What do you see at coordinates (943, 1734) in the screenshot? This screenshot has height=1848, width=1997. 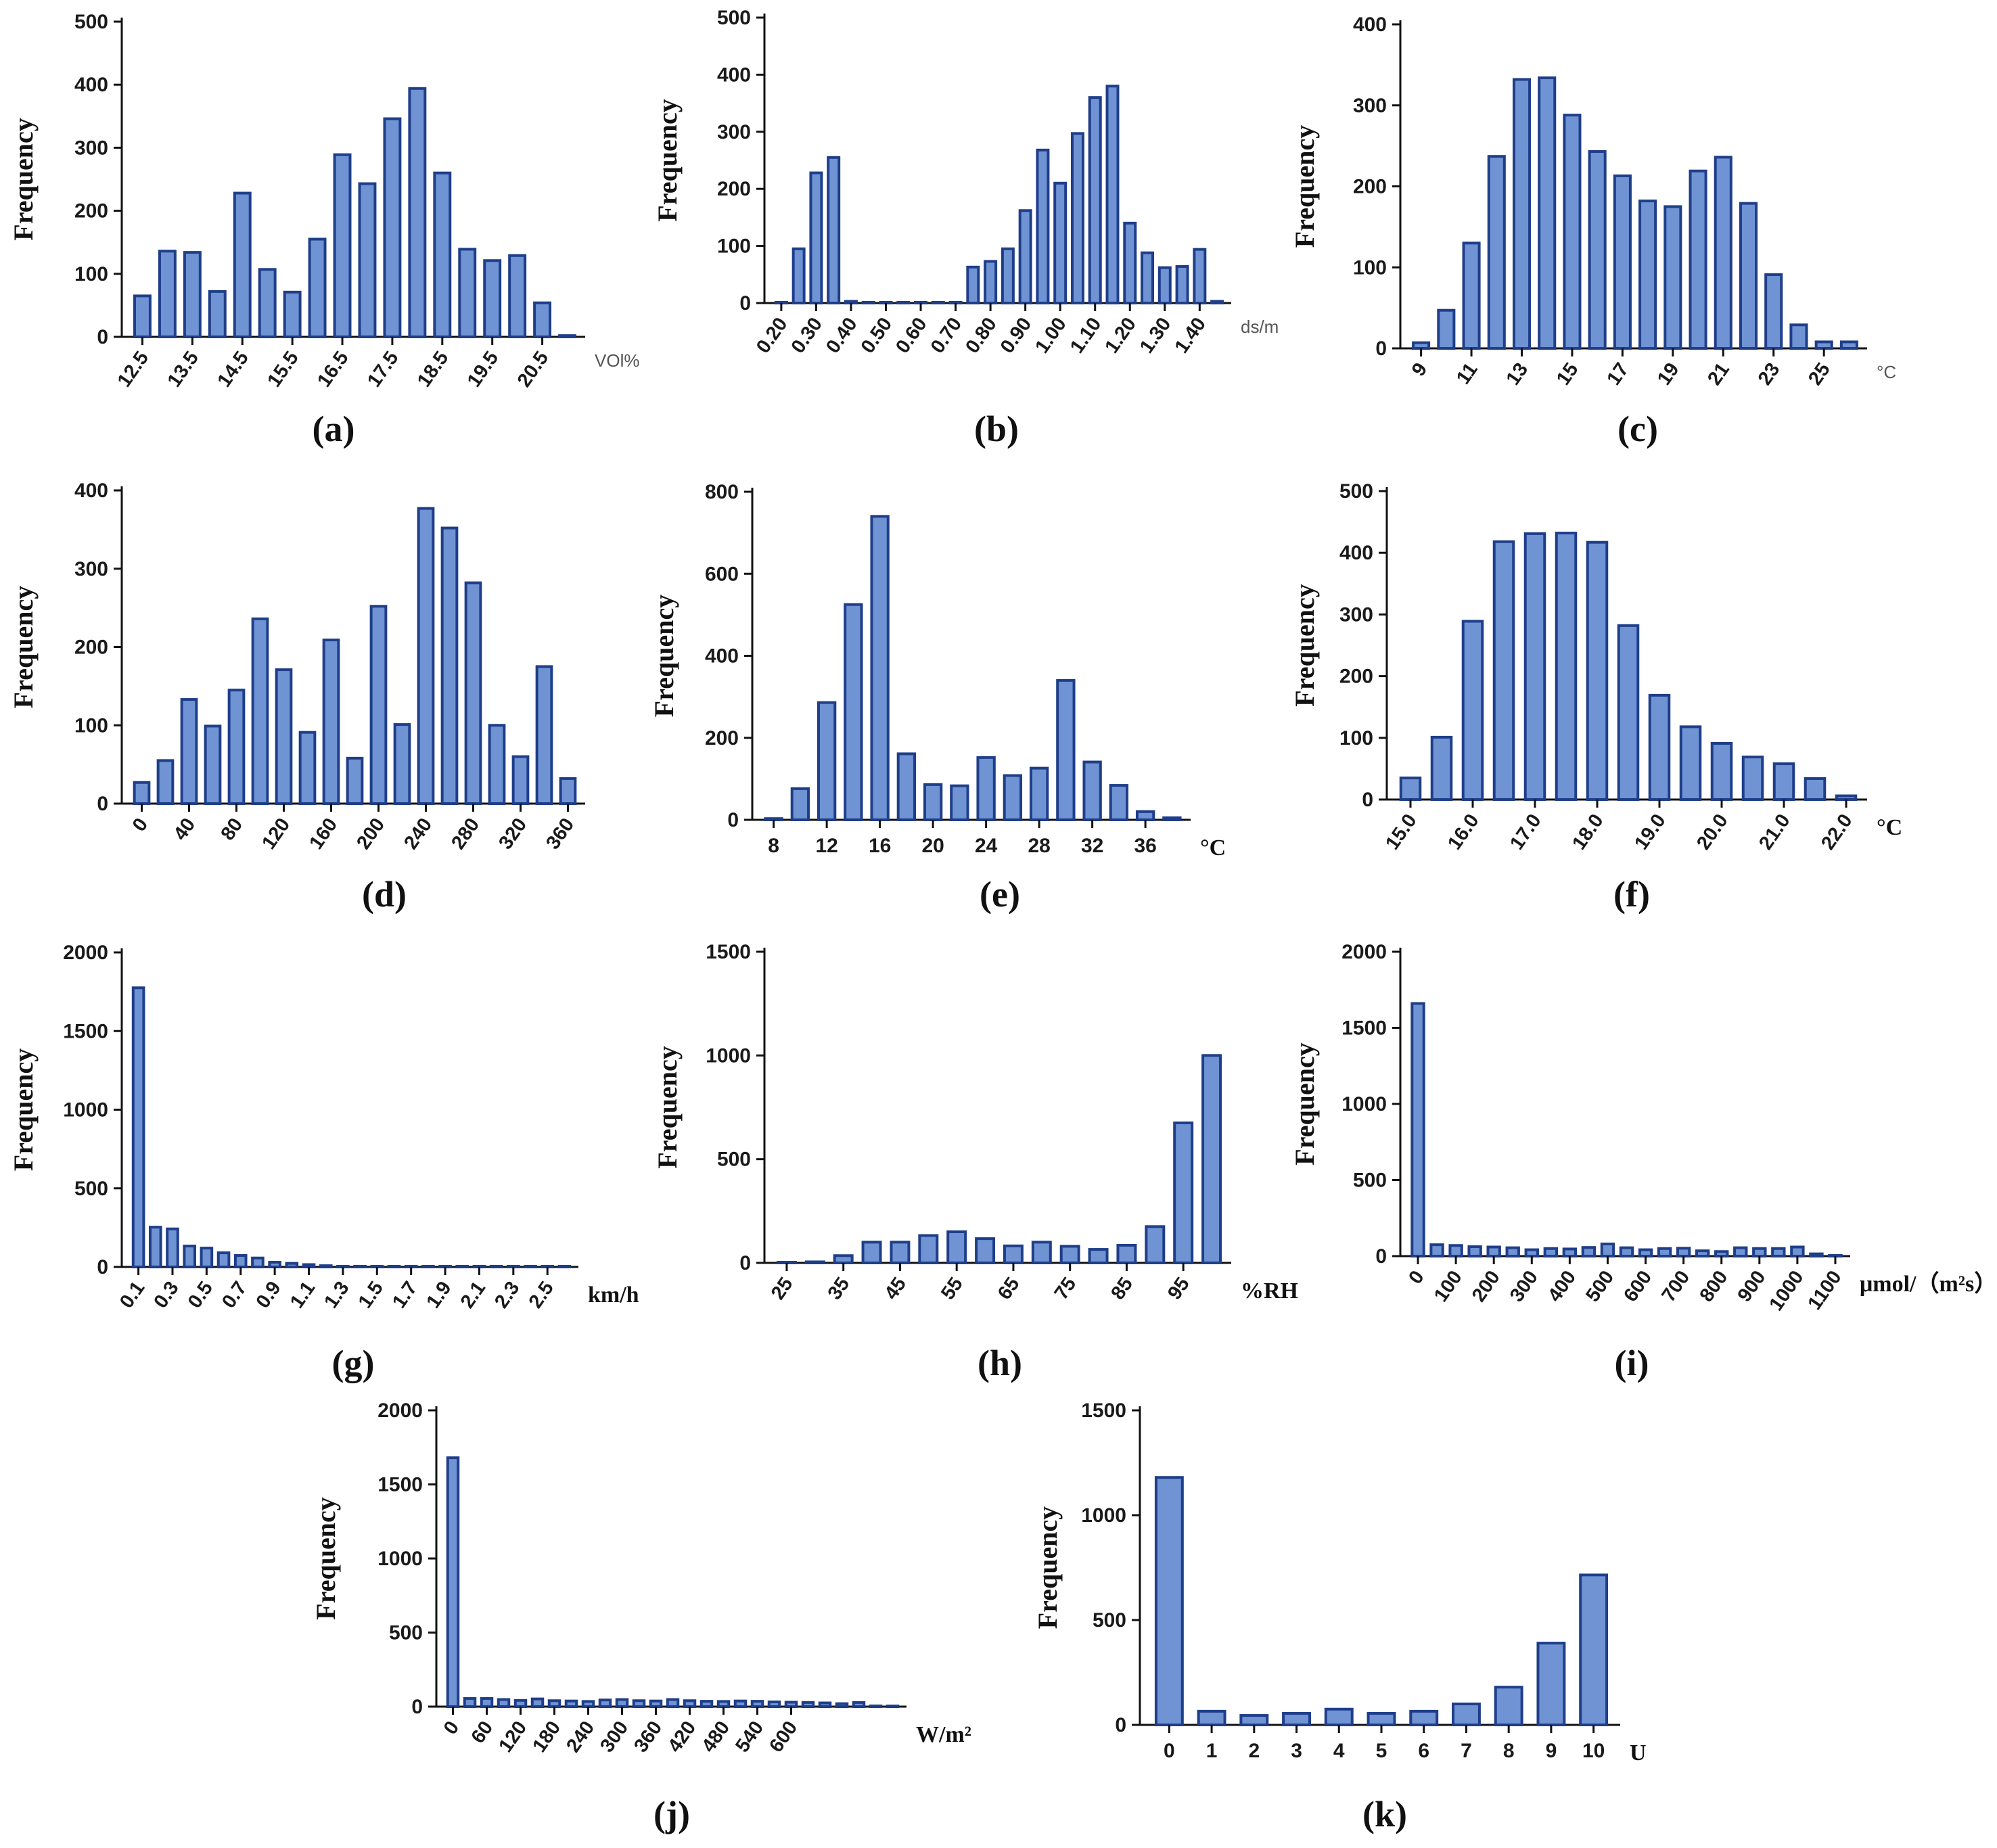 I see `x-unit-label: W/m²` at bounding box center [943, 1734].